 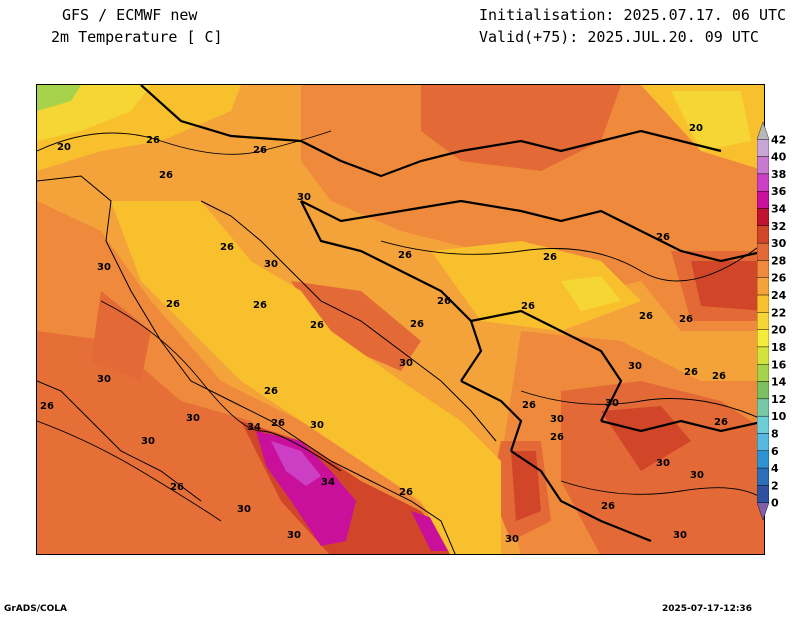 What do you see at coordinates (778, 312) in the screenshot?
I see `colorbar-tick-label: 22` at bounding box center [778, 312].